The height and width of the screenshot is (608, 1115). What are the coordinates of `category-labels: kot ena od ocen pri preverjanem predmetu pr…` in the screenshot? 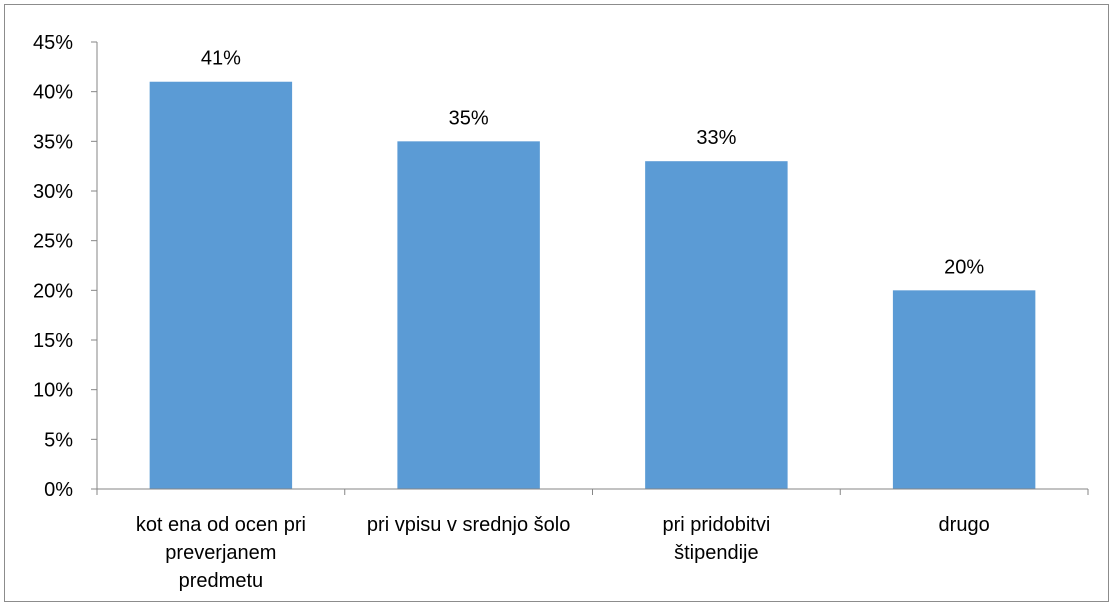 It's located at (563, 553).